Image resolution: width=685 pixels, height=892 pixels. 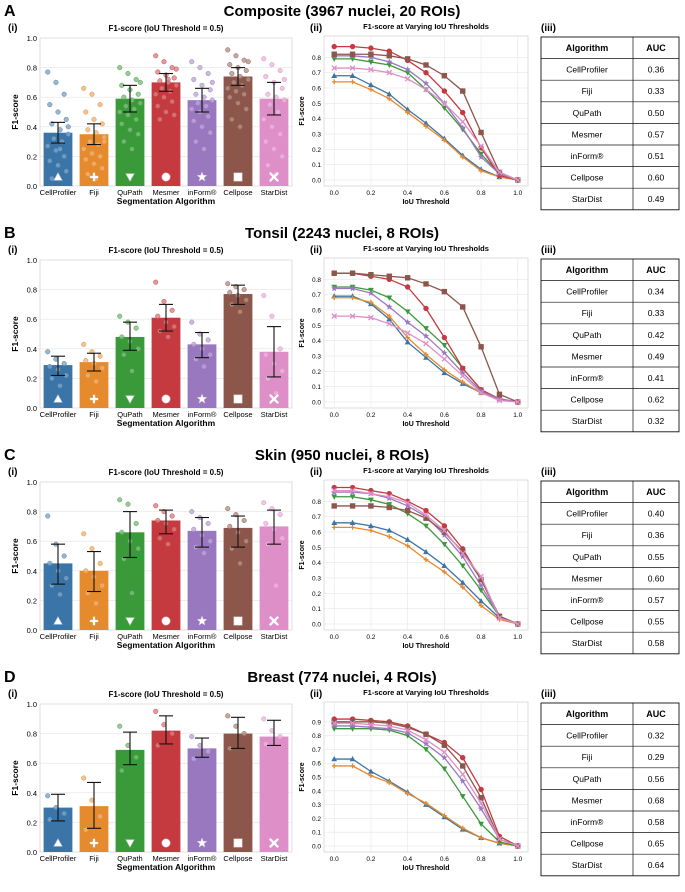 What do you see at coordinates (517, 193) in the screenshot?
I see `x-tick-label: 1.0` at bounding box center [517, 193].